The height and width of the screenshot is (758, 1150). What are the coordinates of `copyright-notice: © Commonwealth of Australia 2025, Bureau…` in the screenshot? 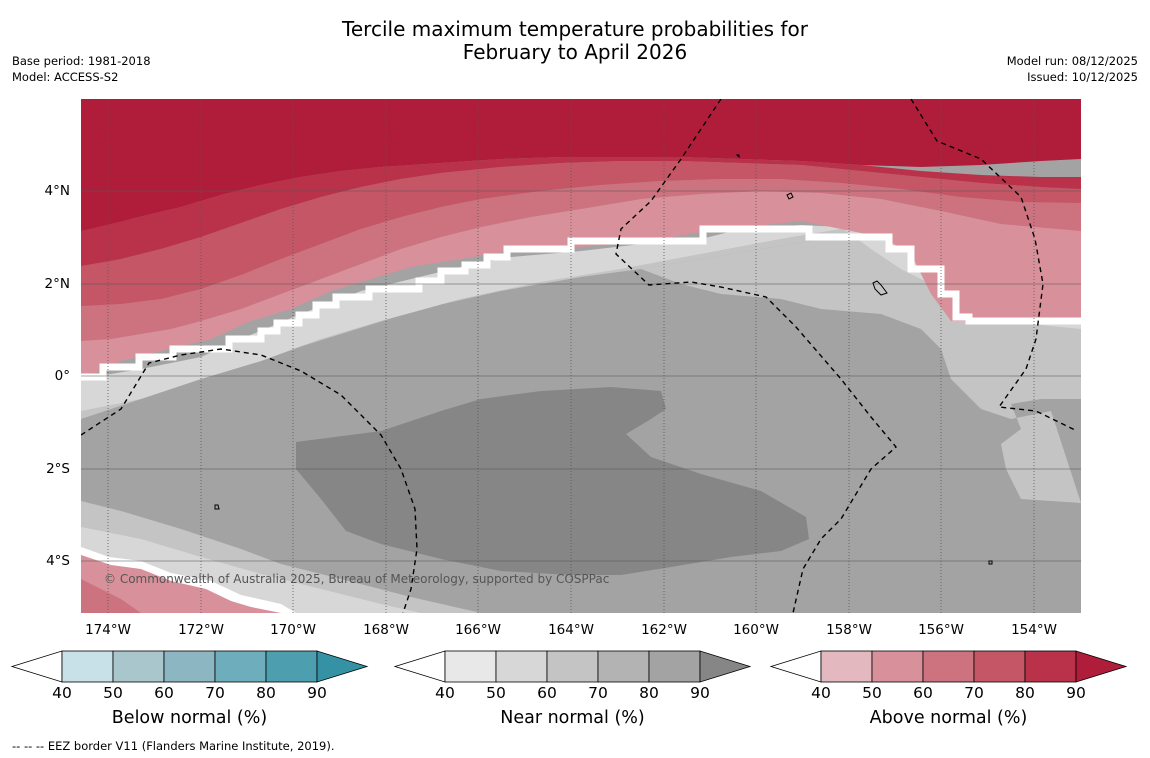 It's located at (357, 579).